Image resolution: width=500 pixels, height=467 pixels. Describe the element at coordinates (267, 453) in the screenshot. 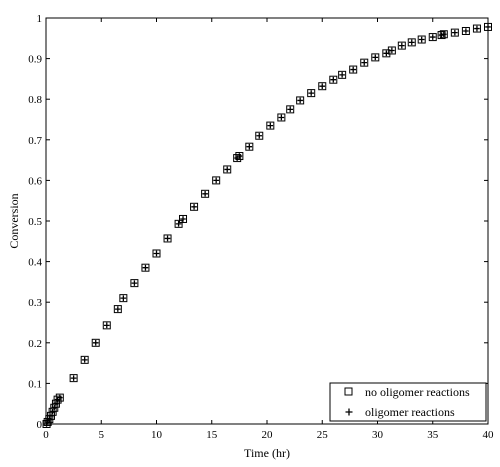

I see `x-axis-label: Time (hr)` at that location.